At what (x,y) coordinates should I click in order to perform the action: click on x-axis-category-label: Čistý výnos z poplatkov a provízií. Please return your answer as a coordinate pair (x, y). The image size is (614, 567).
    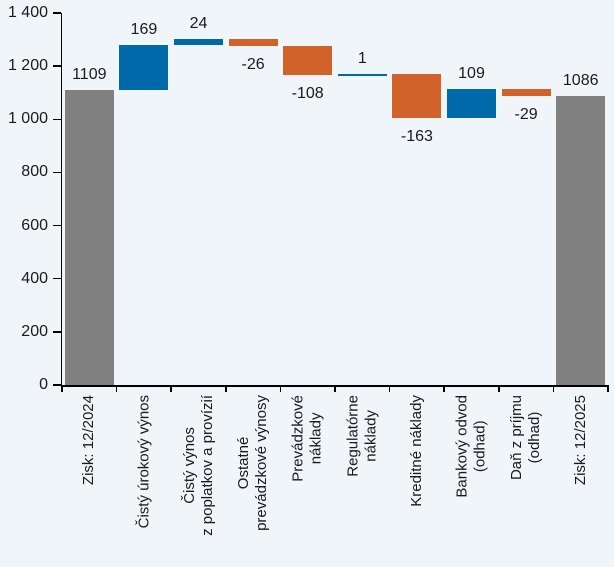
    Looking at the image, I should click on (199, 465).